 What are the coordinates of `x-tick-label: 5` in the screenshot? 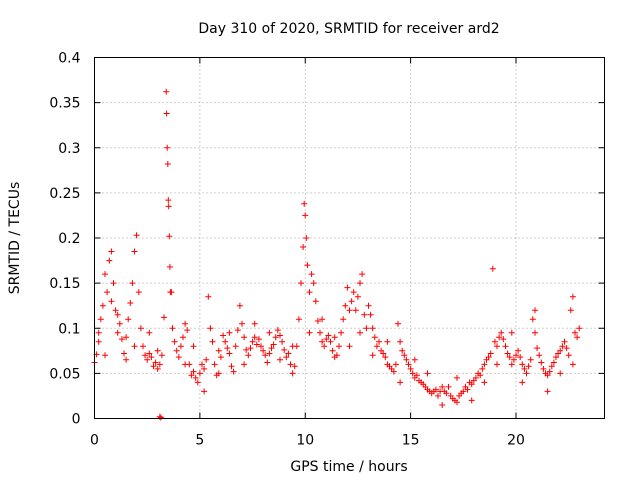 It's located at (199, 441).